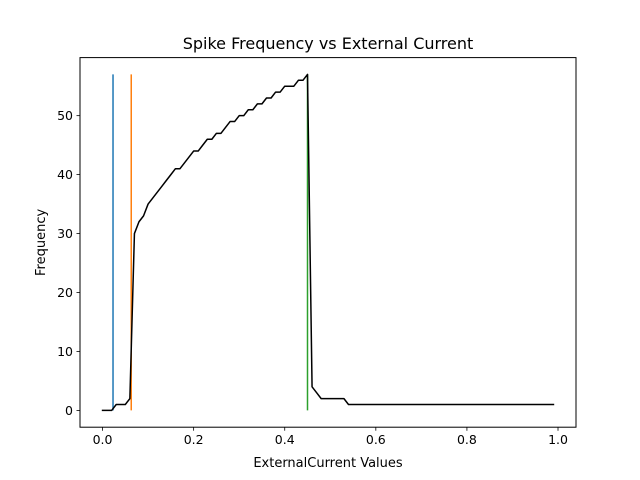  Describe the element at coordinates (194, 439) in the screenshot. I see `x-tick-label-1: 0.2` at that location.